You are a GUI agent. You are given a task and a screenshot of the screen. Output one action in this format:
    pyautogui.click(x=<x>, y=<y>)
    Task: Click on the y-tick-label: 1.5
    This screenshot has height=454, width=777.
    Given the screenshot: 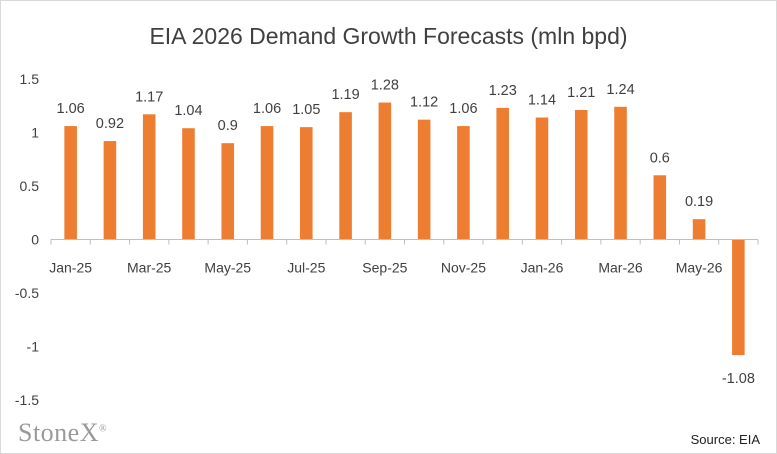 What is the action you would take?
    pyautogui.click(x=30, y=79)
    